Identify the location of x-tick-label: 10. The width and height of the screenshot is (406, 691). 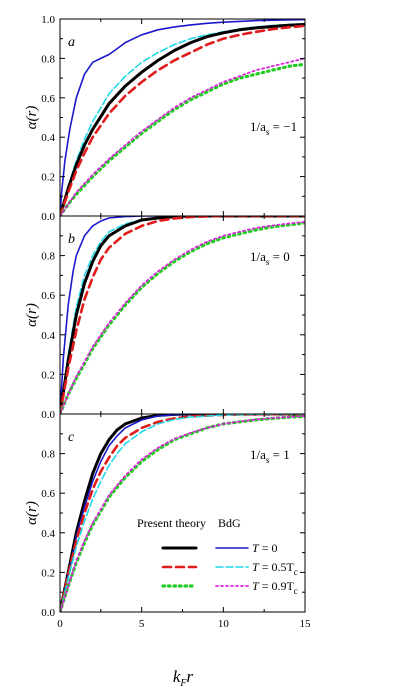
(224, 624).